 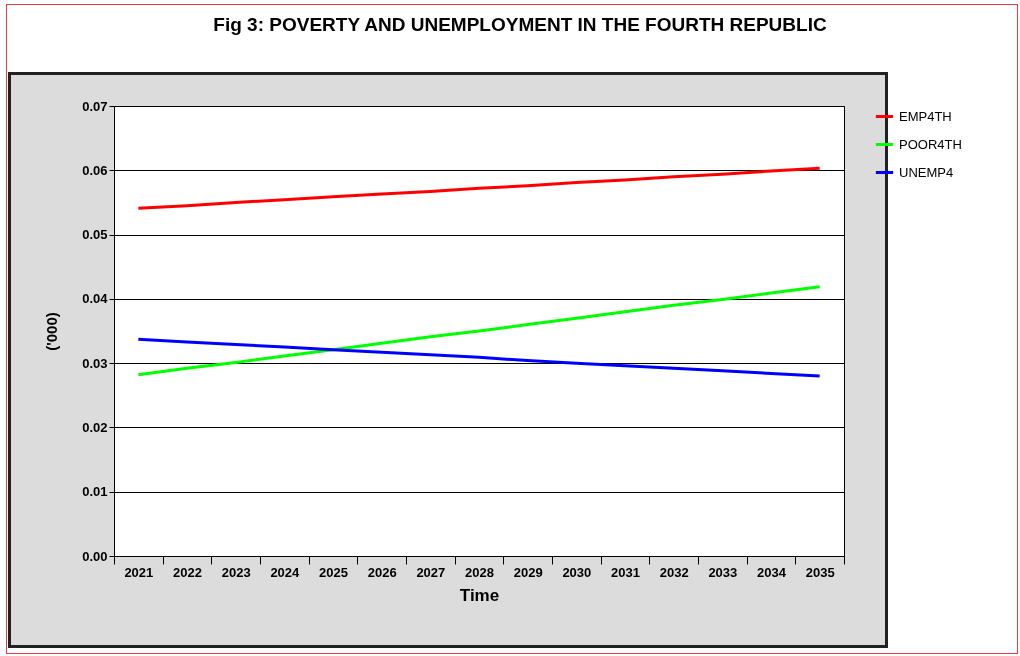 What do you see at coordinates (479, 572) in the screenshot?
I see `x-tick-label: 2028` at bounding box center [479, 572].